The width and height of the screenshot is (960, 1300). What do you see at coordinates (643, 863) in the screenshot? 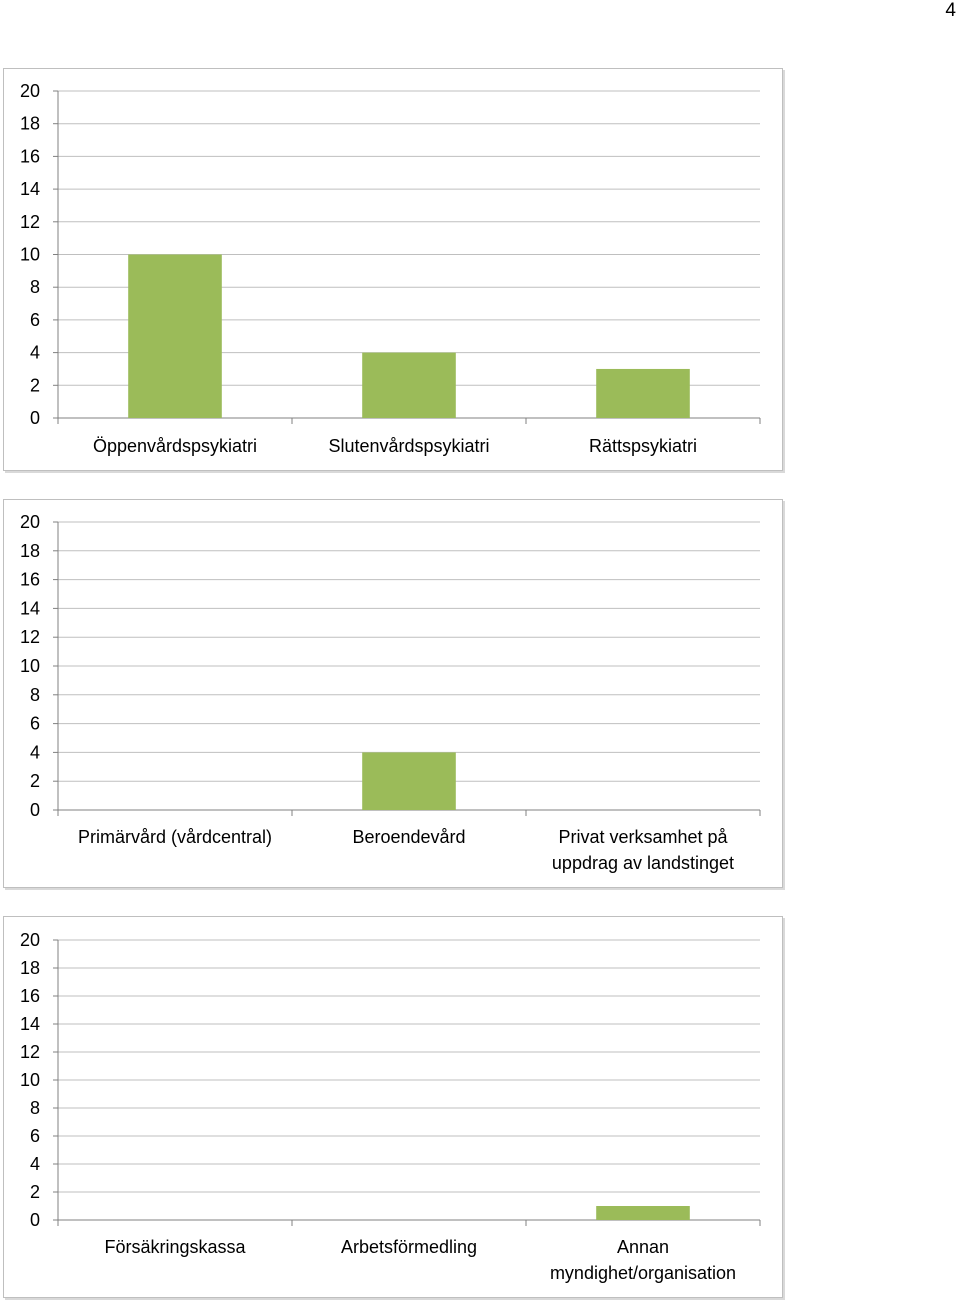
I see `x-category-label: uppdrag av landstinget` at bounding box center [643, 863].